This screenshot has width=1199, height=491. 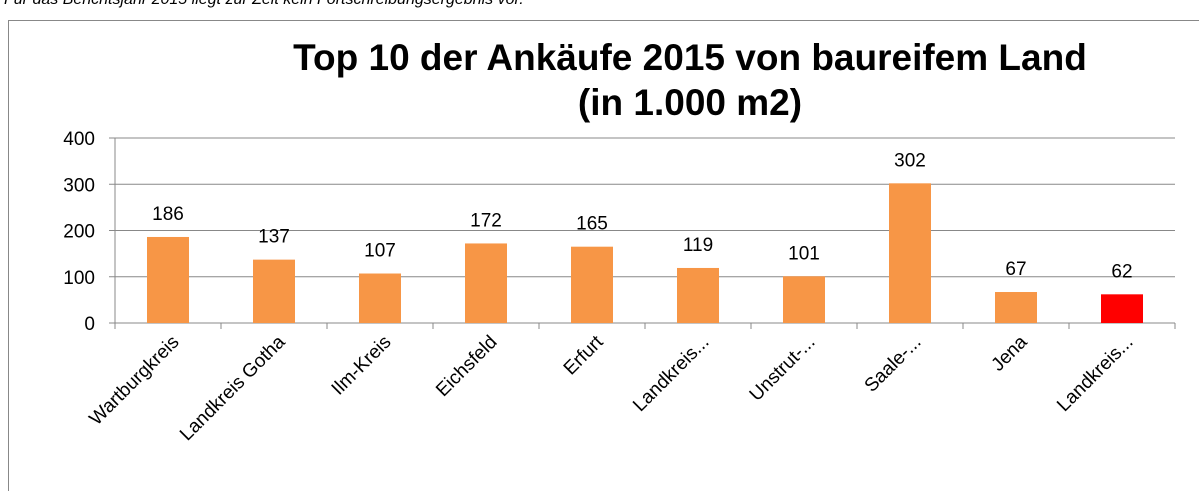 I want to click on y-tick-label: 100, so click(x=79, y=278).